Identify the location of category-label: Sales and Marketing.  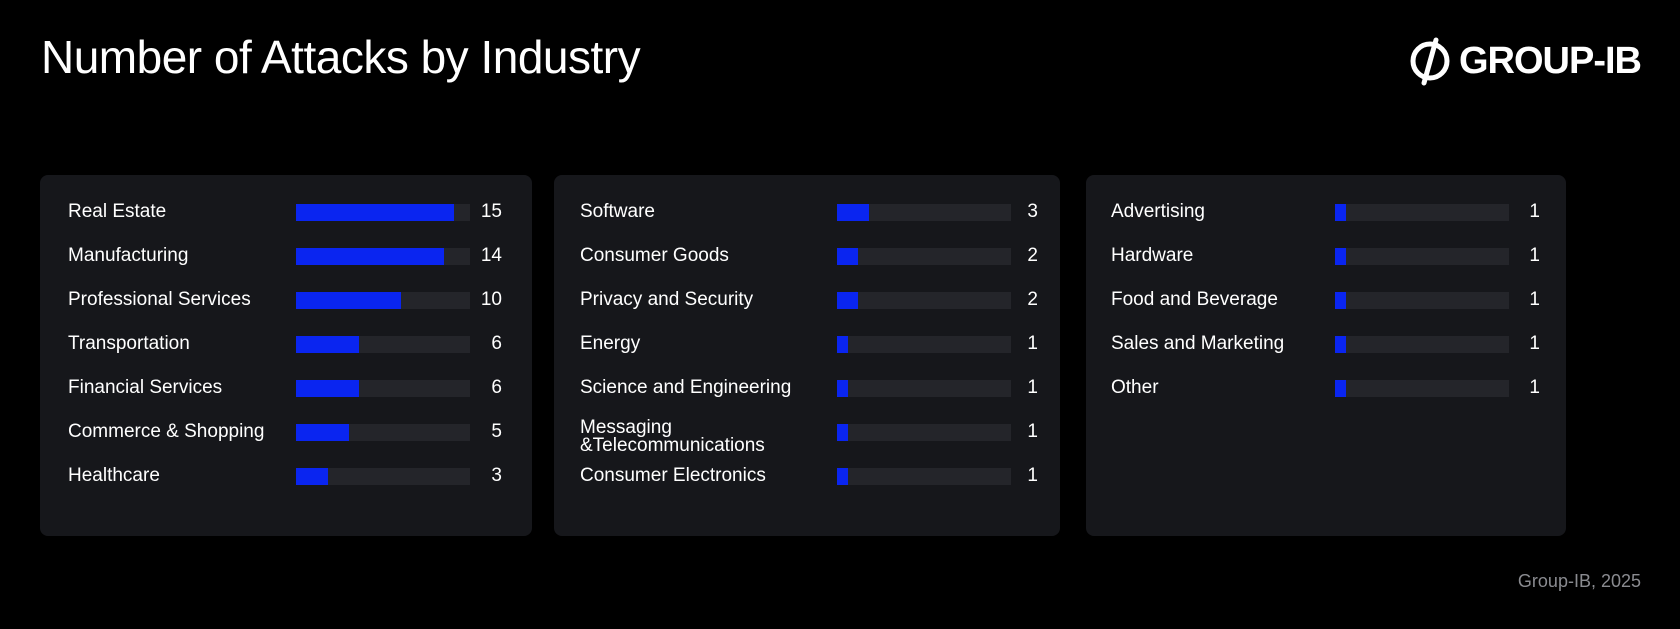
(1198, 343).